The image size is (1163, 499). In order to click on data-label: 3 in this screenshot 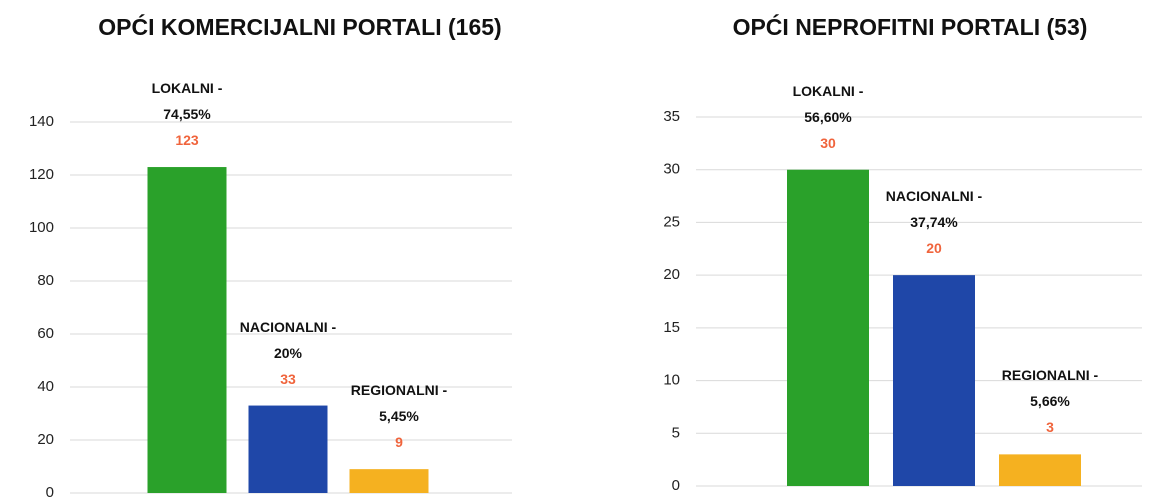, I will do `click(1050, 427)`.